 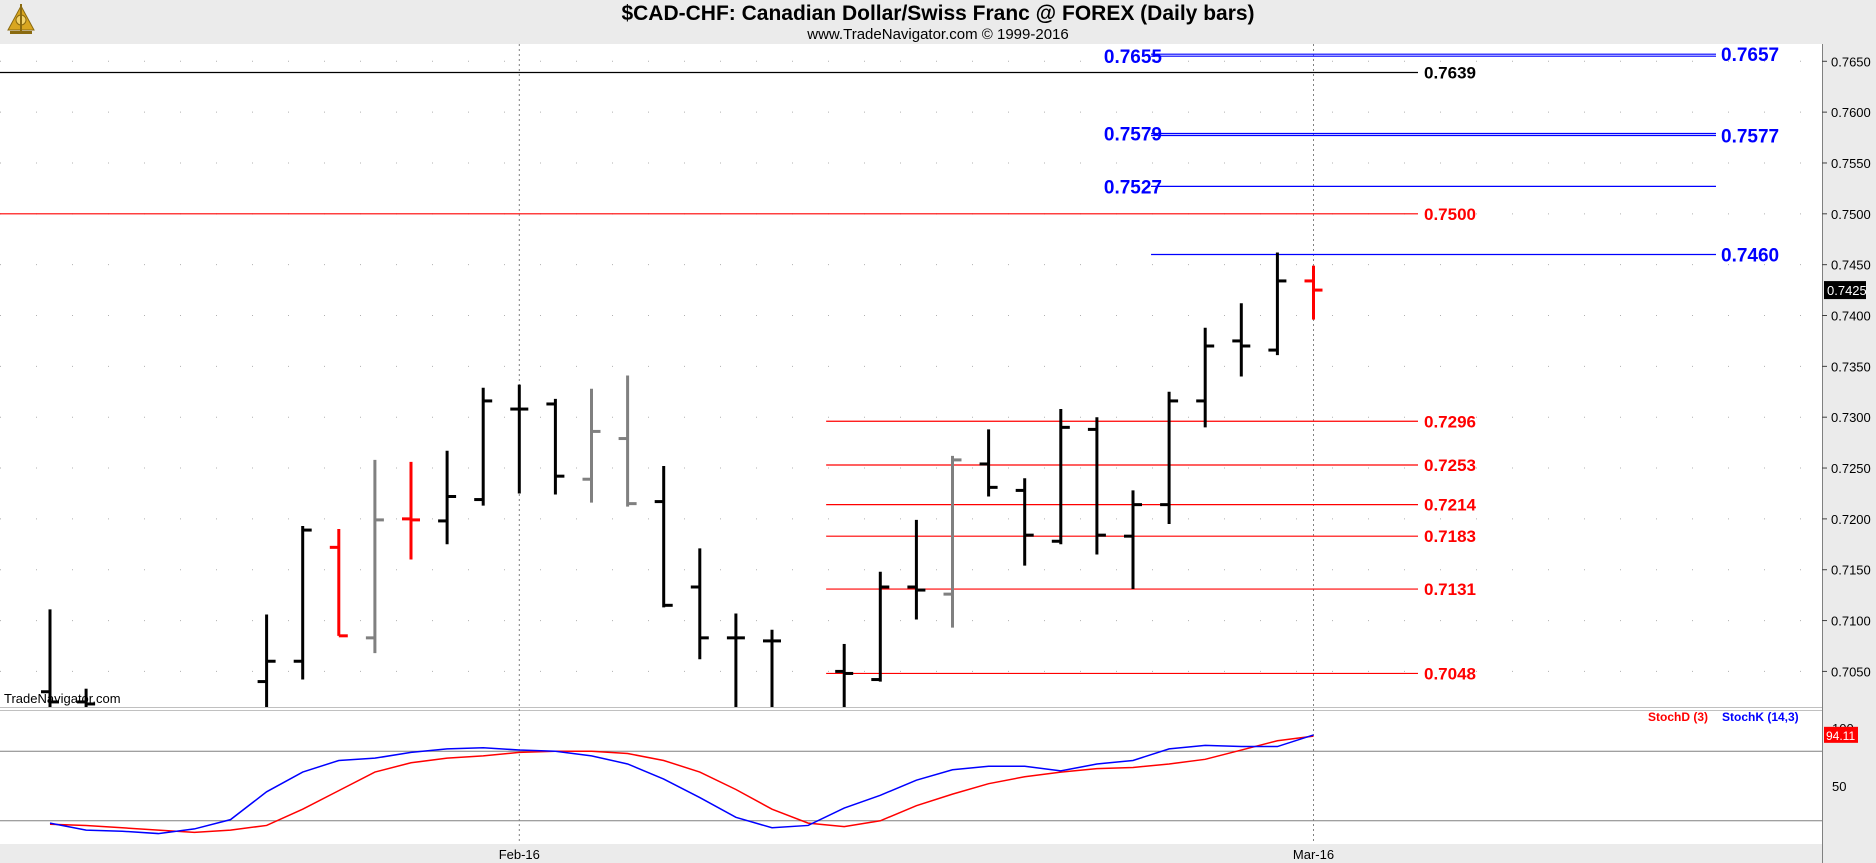 What do you see at coordinates (1839, 786) in the screenshot?
I see `stoch-y-tick-label: 50` at bounding box center [1839, 786].